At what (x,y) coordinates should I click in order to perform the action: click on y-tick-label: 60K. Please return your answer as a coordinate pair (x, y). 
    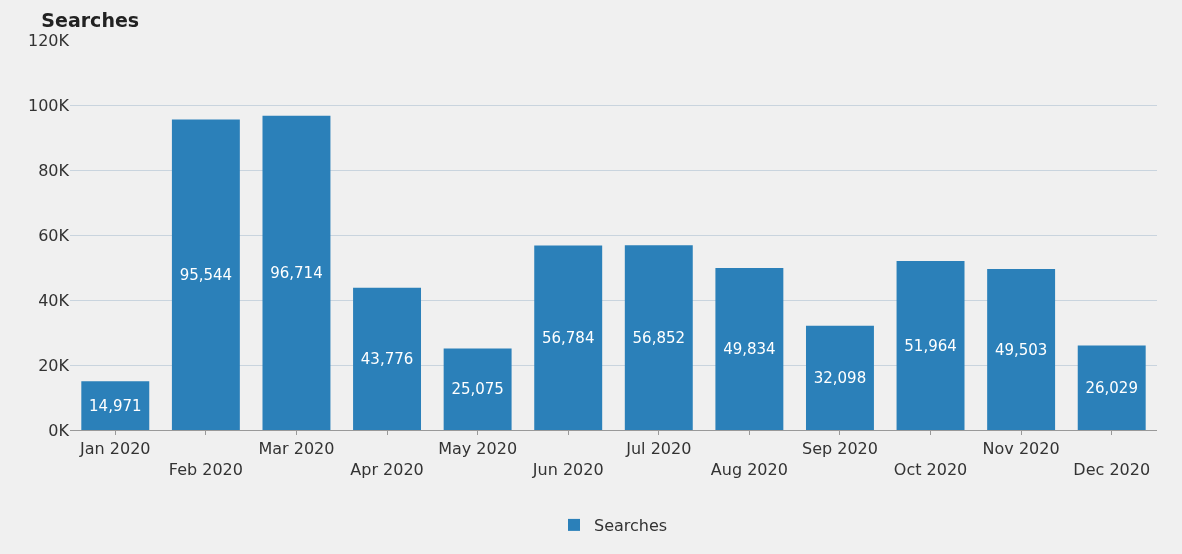
    Looking at the image, I should click on (54, 235).